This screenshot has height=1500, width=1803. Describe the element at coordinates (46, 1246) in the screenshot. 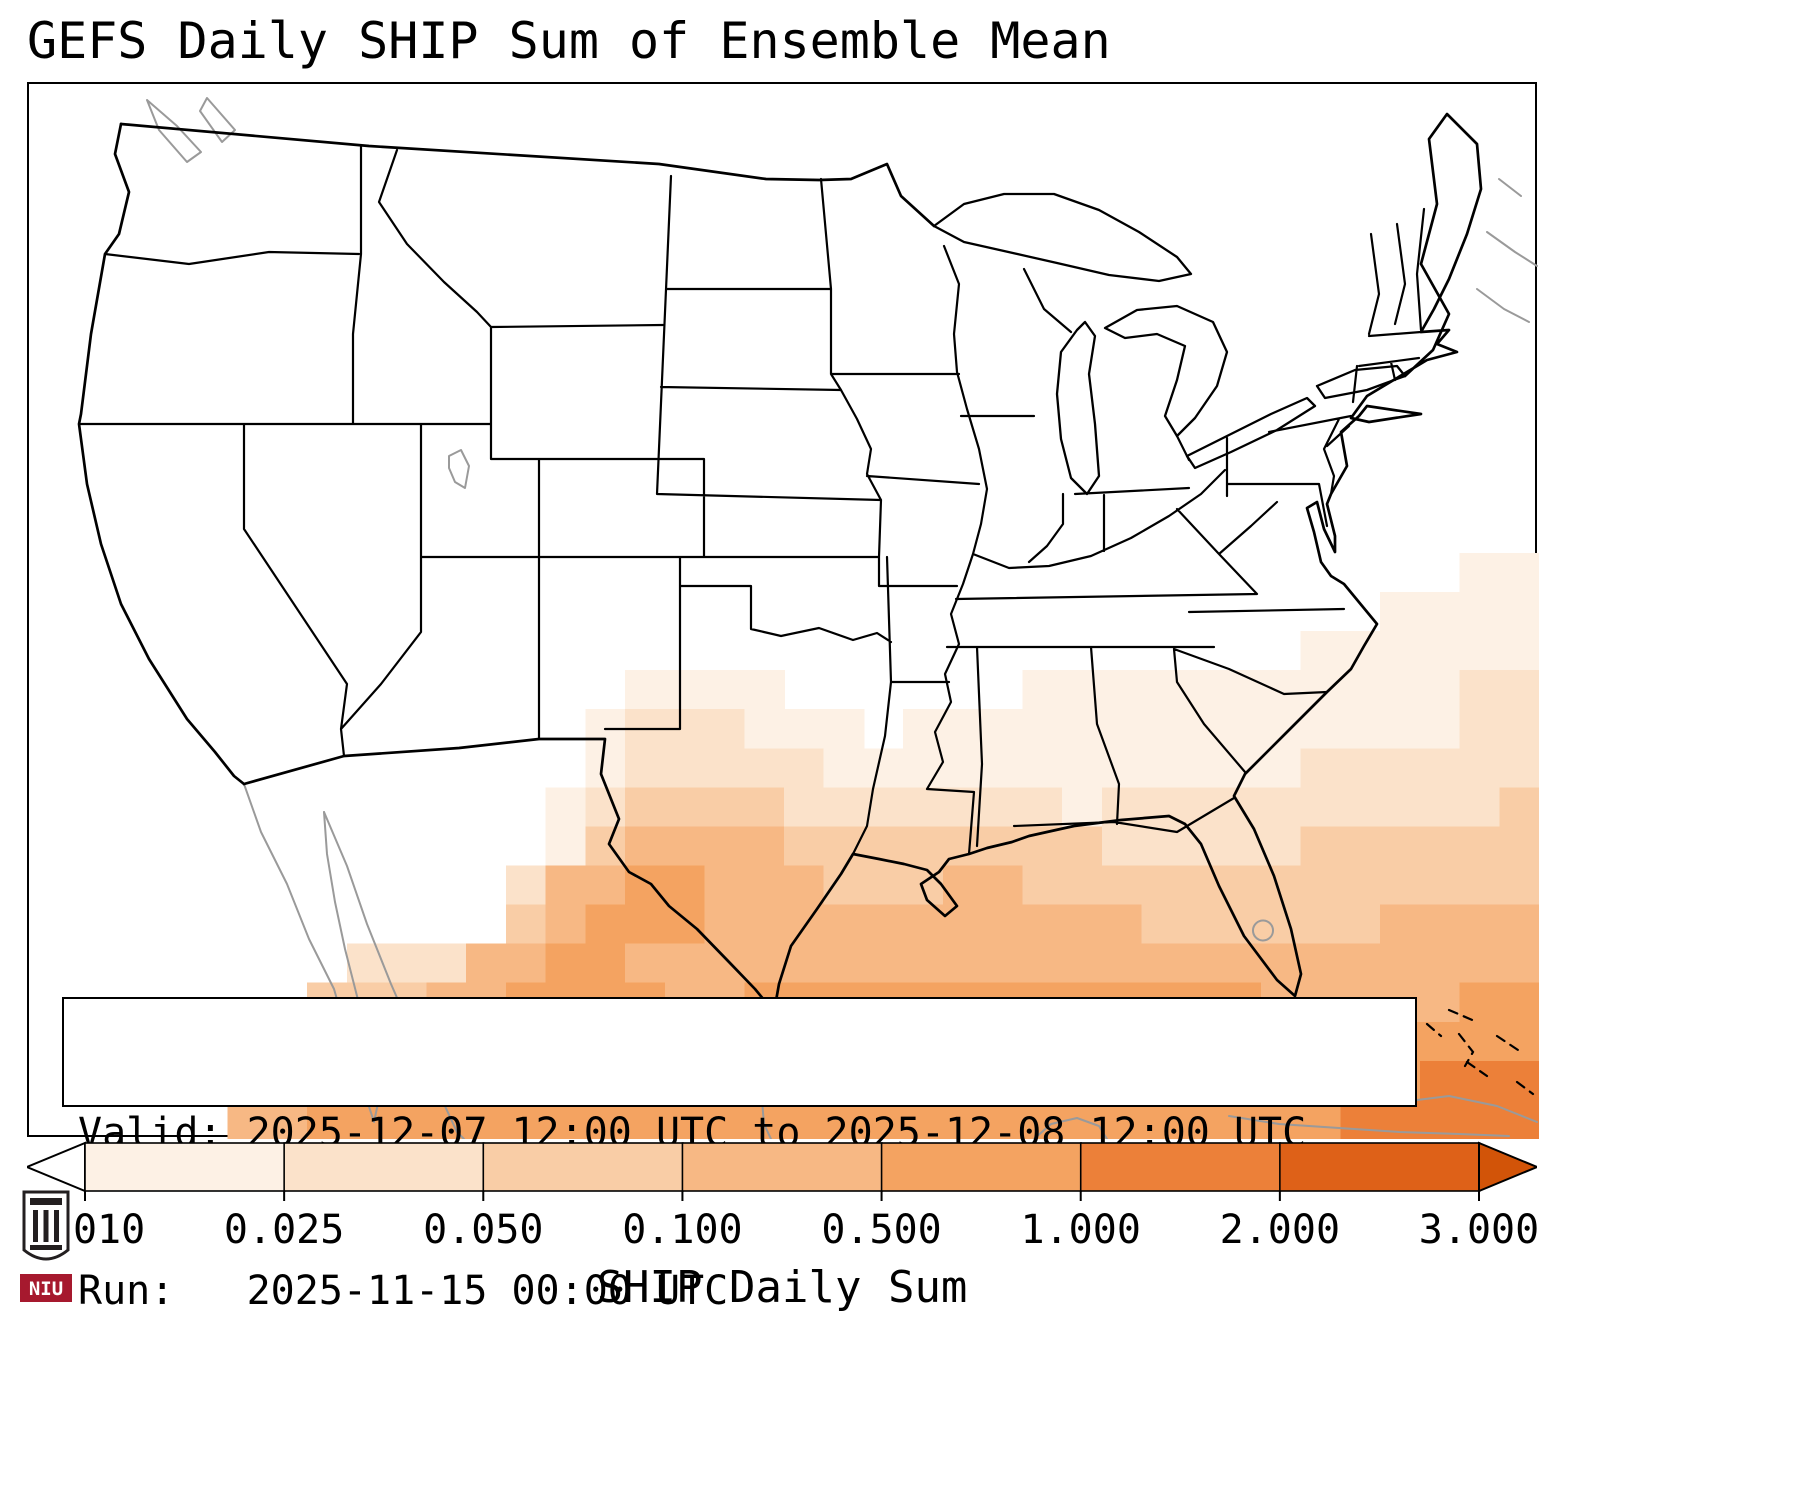

I see `niu-logo: NIU` at that location.